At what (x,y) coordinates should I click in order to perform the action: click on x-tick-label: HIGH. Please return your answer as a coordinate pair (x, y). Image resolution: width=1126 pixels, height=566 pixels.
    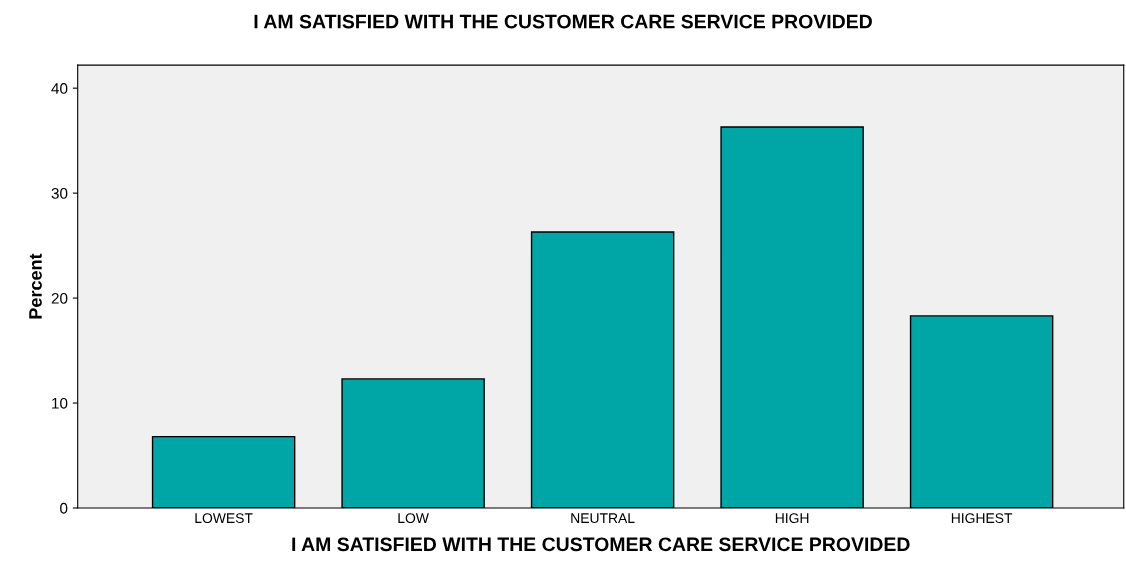
    Looking at the image, I should click on (792, 518).